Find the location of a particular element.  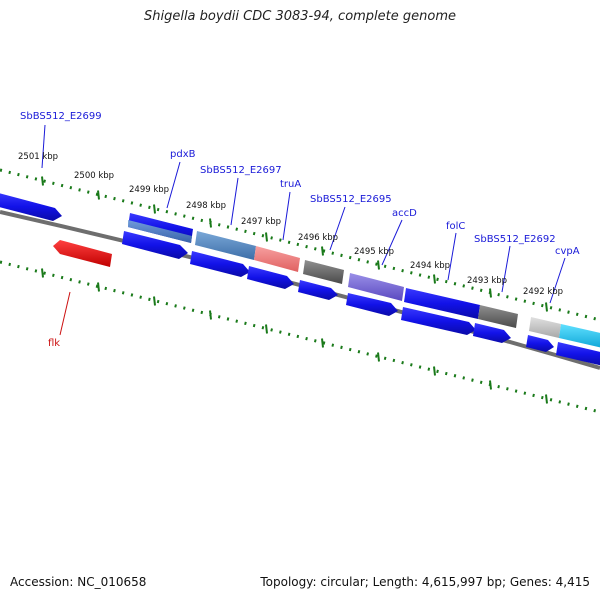

label-sbbs512-e2697: SbBS512_E2697 is located at coordinates (241, 170).